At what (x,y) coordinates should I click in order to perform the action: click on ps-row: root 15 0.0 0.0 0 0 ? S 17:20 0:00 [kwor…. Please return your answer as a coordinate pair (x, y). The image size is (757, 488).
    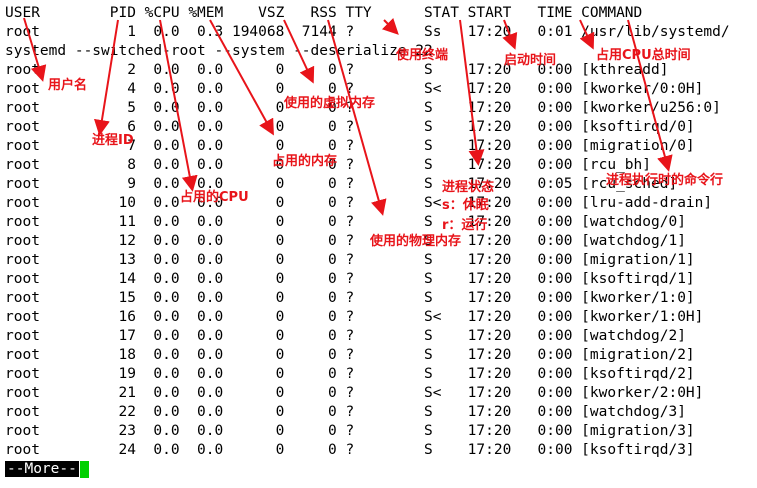
    Looking at the image, I should click on (350, 298).